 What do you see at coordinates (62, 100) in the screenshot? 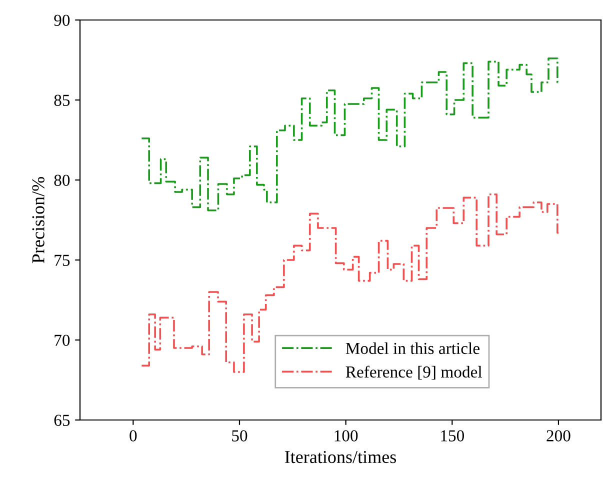
I see `y-tick-label: 85` at bounding box center [62, 100].